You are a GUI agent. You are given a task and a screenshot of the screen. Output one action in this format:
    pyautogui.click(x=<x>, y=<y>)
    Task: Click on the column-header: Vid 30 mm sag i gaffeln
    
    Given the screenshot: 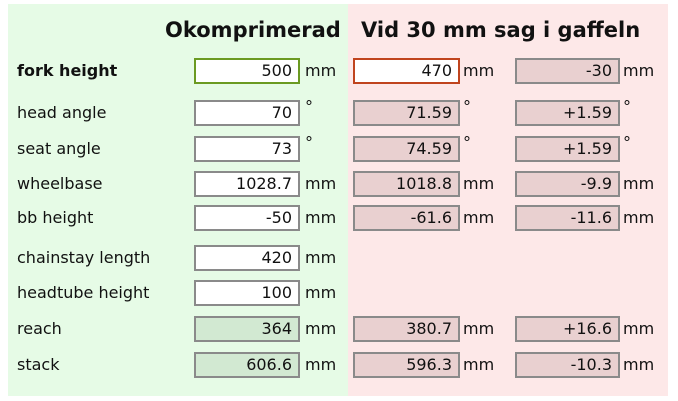 What is the action you would take?
    pyautogui.click(x=501, y=30)
    